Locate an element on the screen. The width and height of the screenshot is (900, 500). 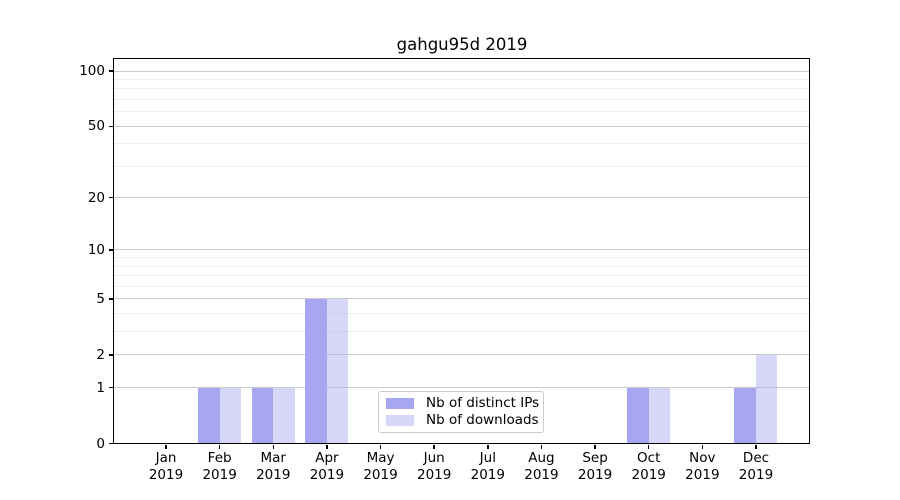
x-tick-jun is located at coordinates (434, 446).